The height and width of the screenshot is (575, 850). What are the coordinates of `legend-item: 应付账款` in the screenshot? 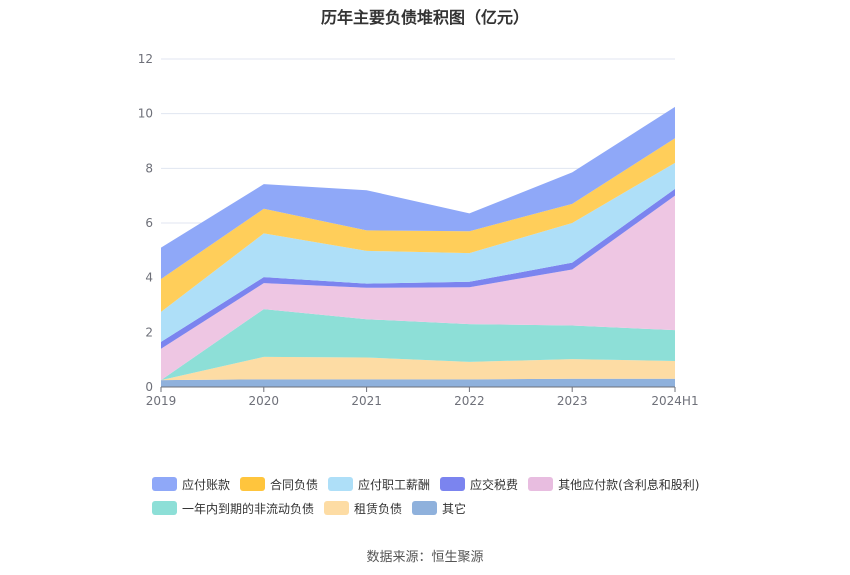 It's located at (191, 484).